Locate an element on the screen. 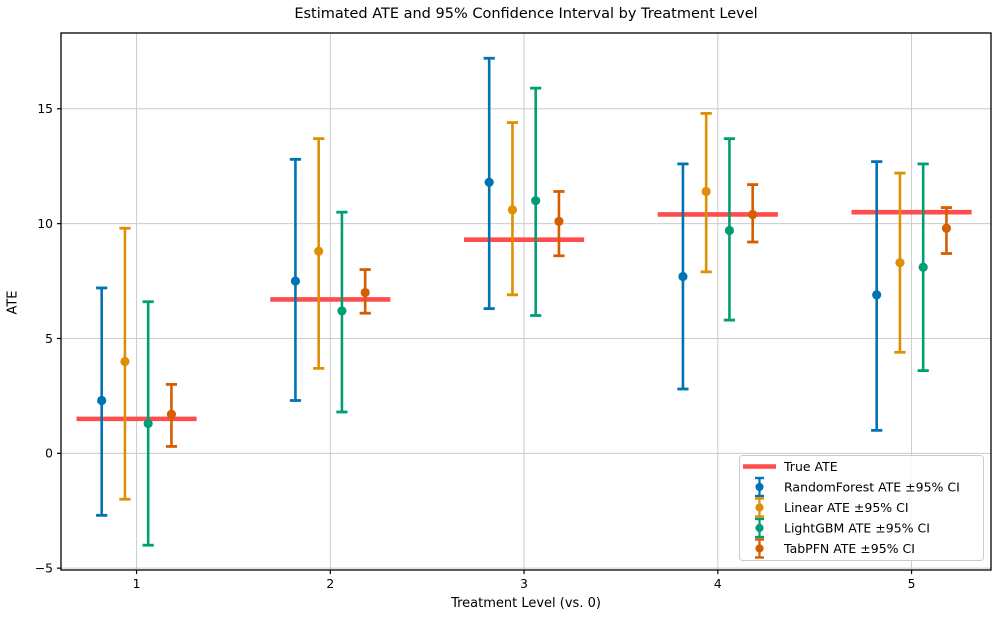 This screenshot has height=624, width=999. y-tick-label: 5 is located at coordinates (49, 339).